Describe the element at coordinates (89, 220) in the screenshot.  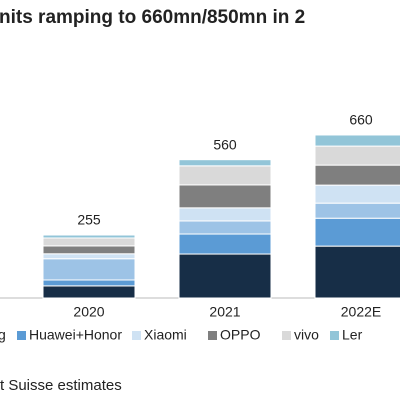
I see `total-label: 255` at that location.